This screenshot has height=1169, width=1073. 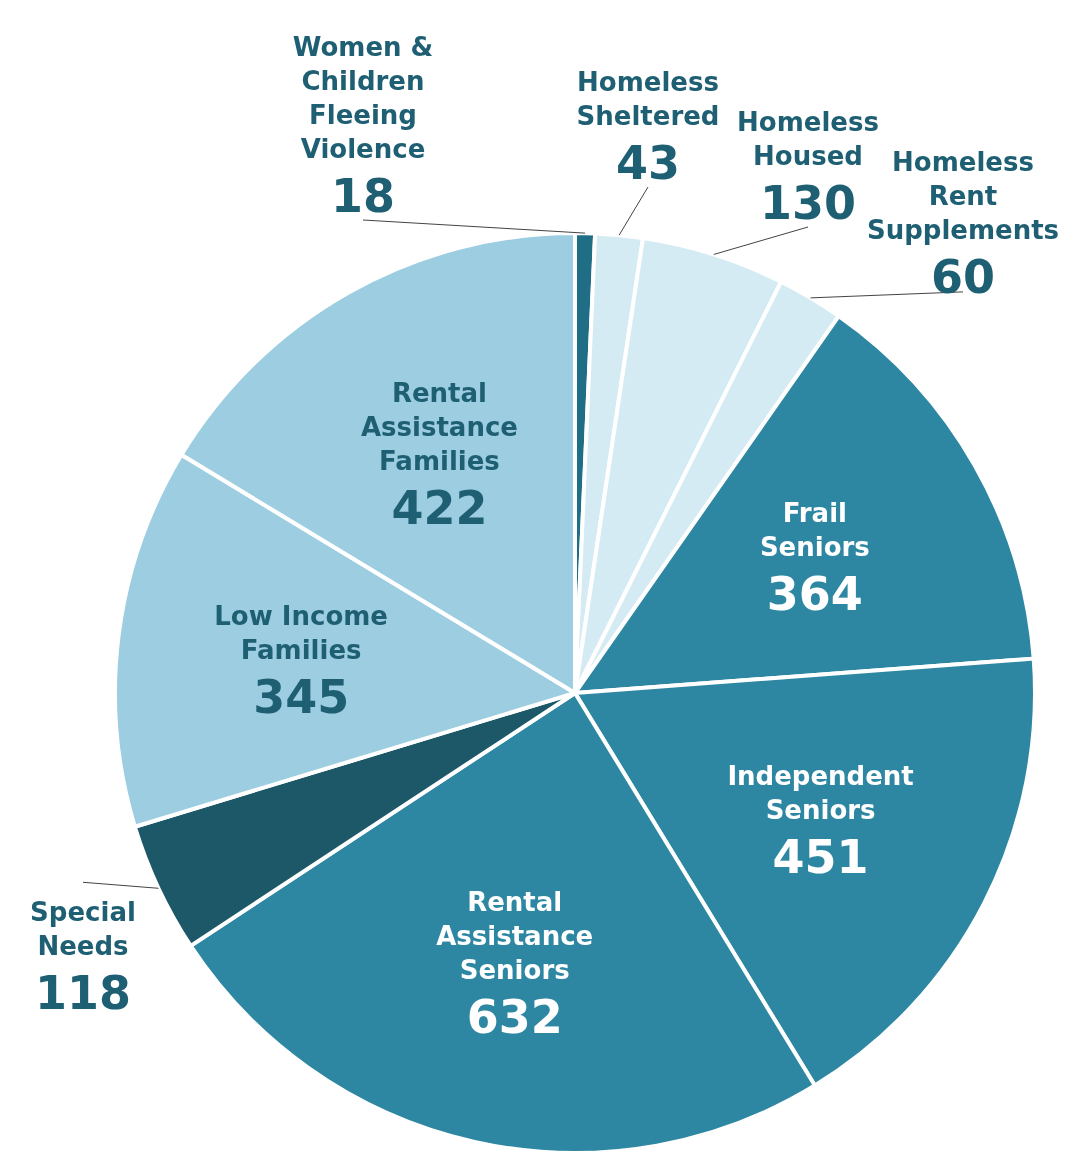 I want to click on data-label: 451, so click(x=820, y=856).